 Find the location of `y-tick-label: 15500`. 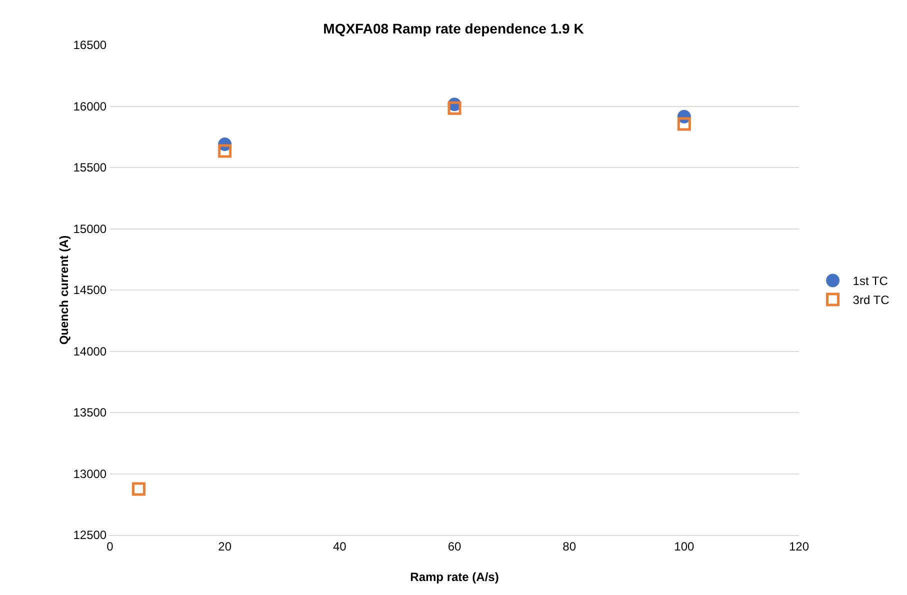

y-tick-label: 15500 is located at coordinates (90, 167).